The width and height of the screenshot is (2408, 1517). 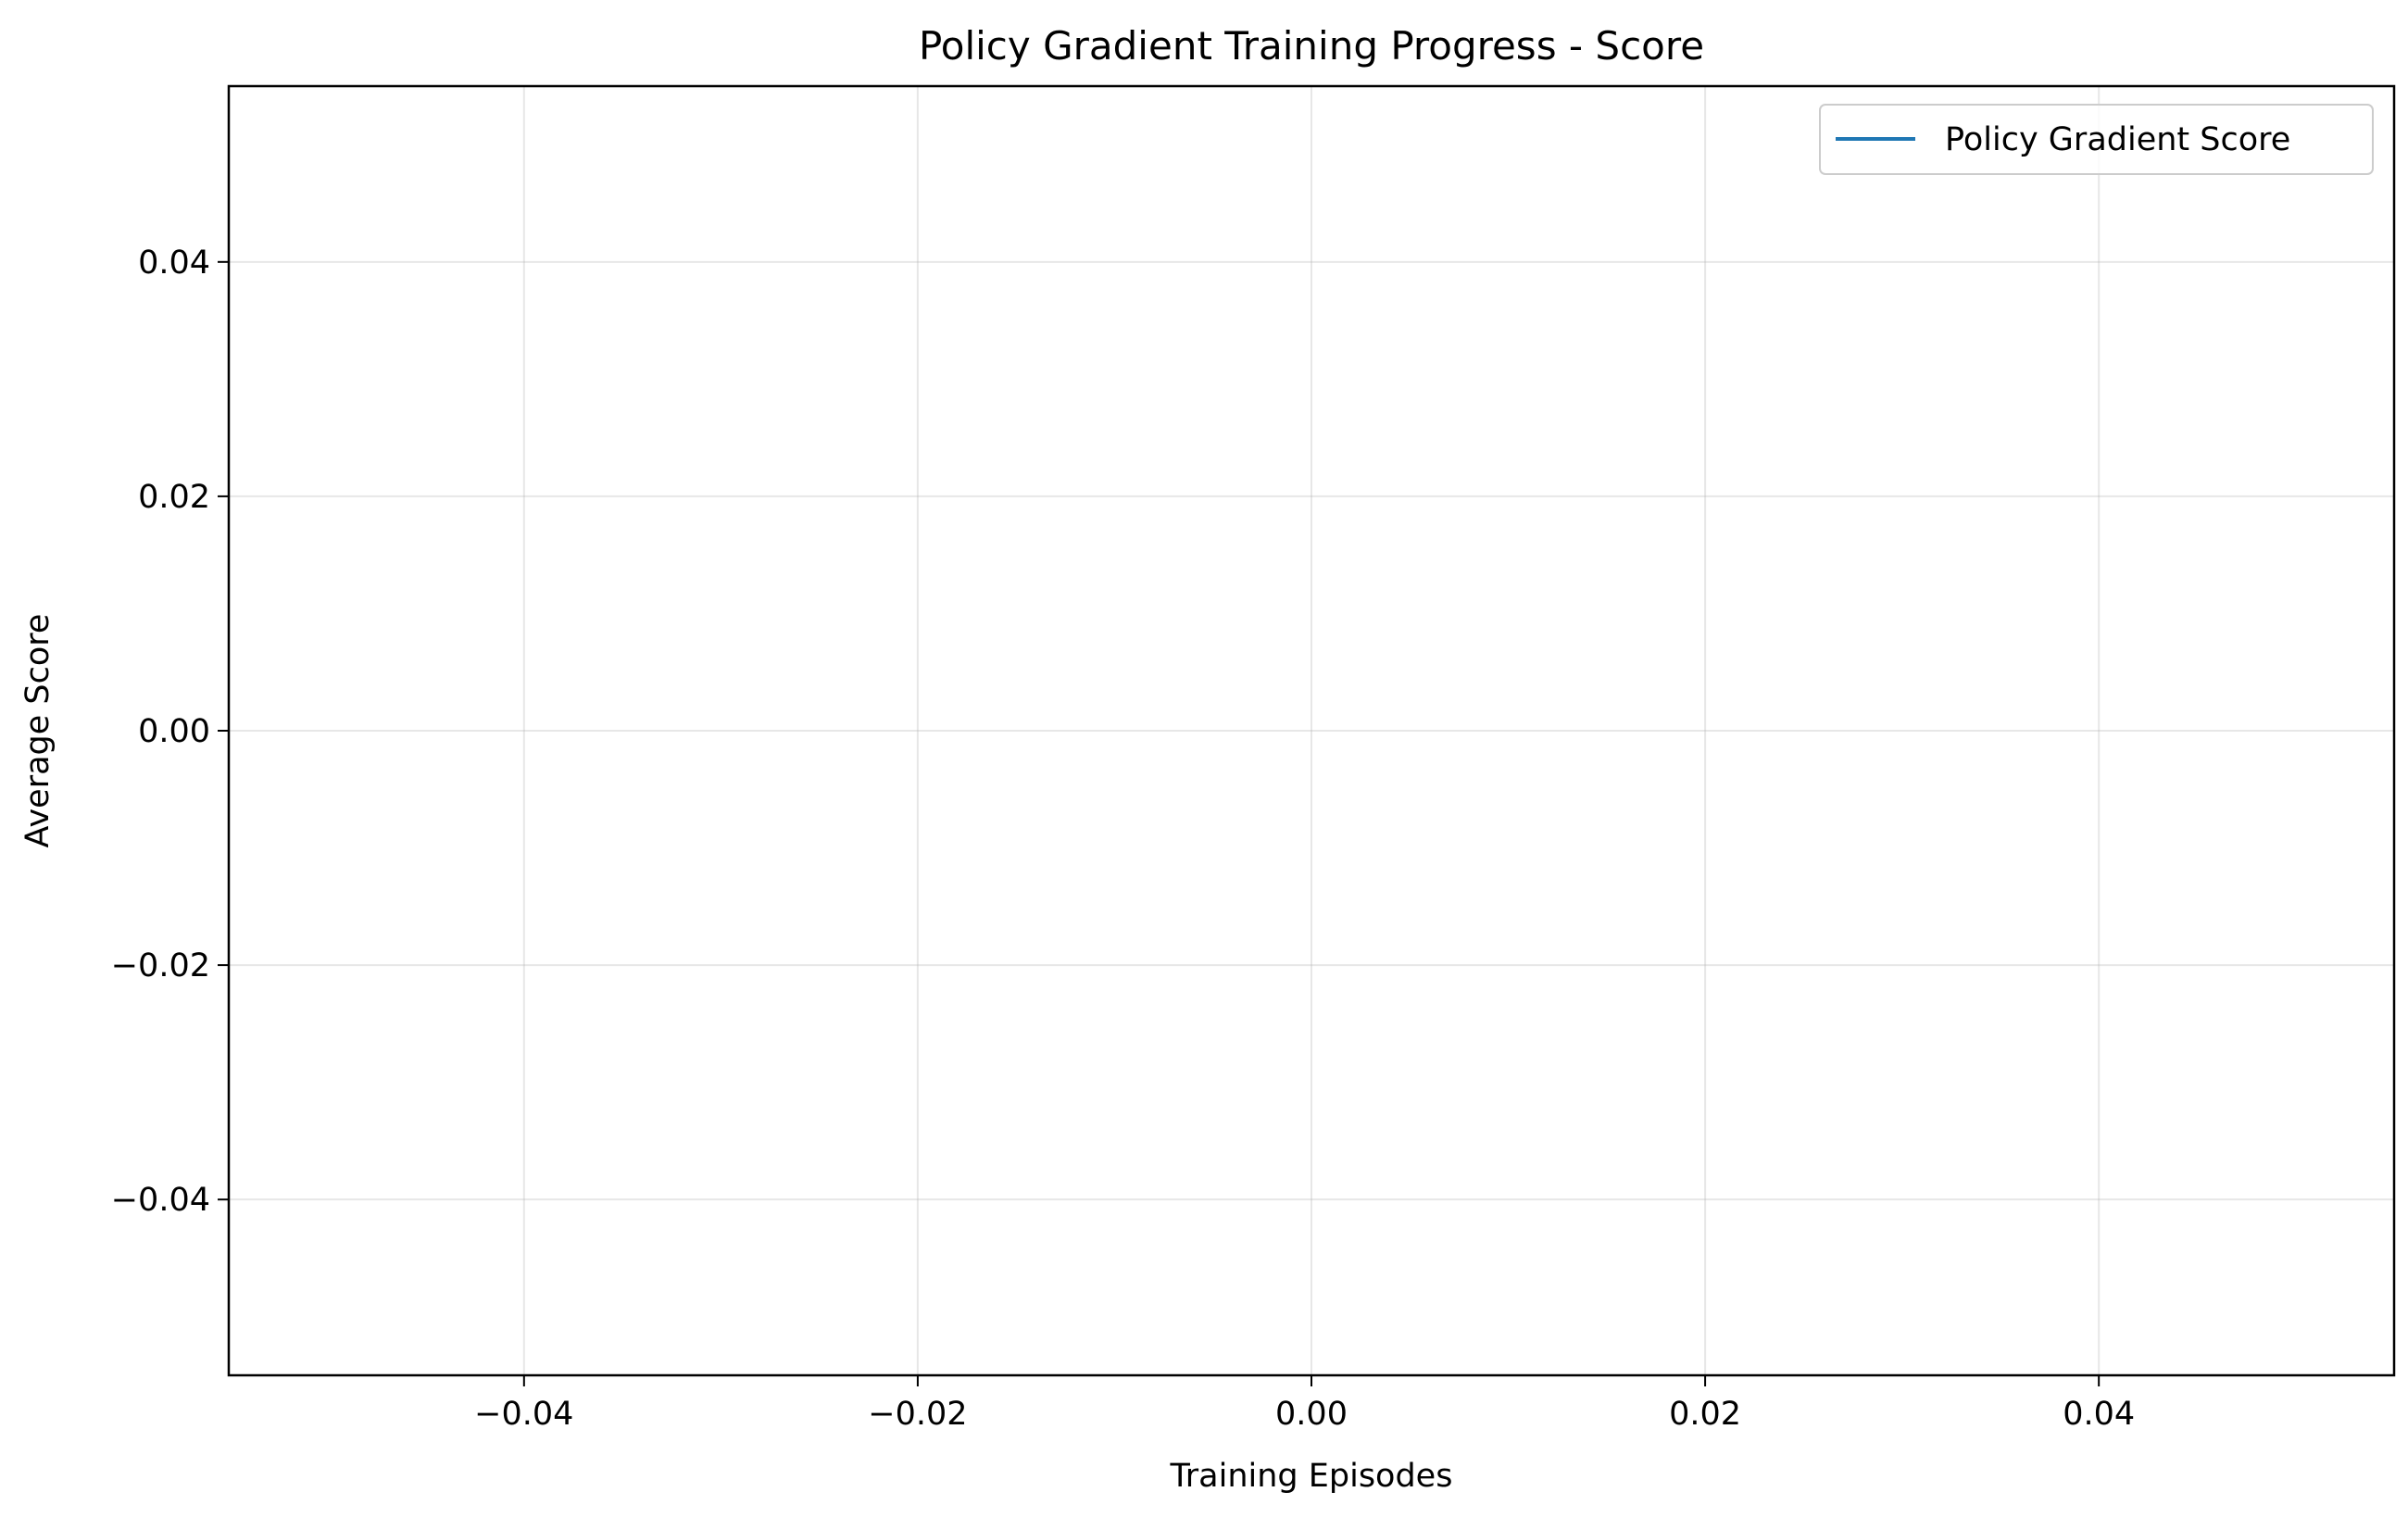 I want to click on x-axis-ticks: −0.04 −0.02 0.00 0.02 0.04, so click(x=1304, y=1404).